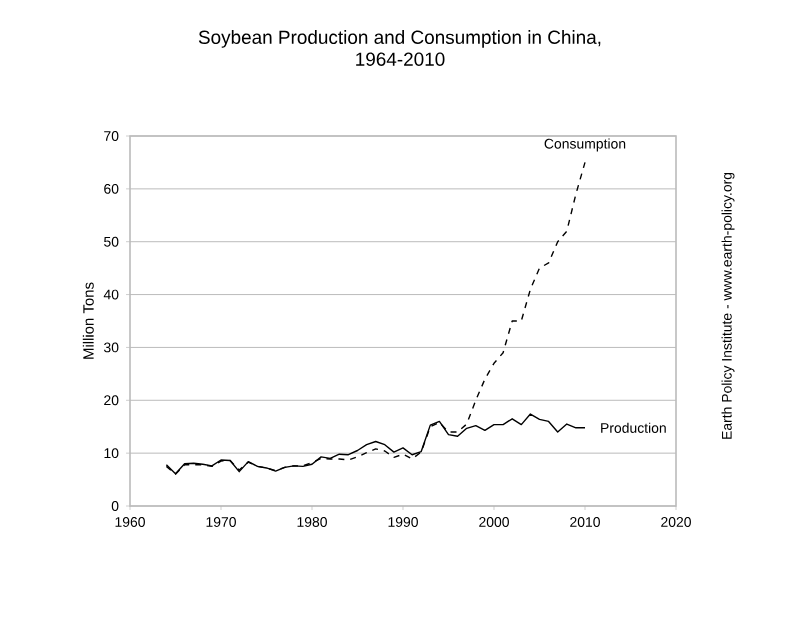 Image resolution: width=800 pixels, height=622 pixels. What do you see at coordinates (399, 39) in the screenshot?
I see `chart-title: Soybean Production and Consumption in China,` at bounding box center [399, 39].